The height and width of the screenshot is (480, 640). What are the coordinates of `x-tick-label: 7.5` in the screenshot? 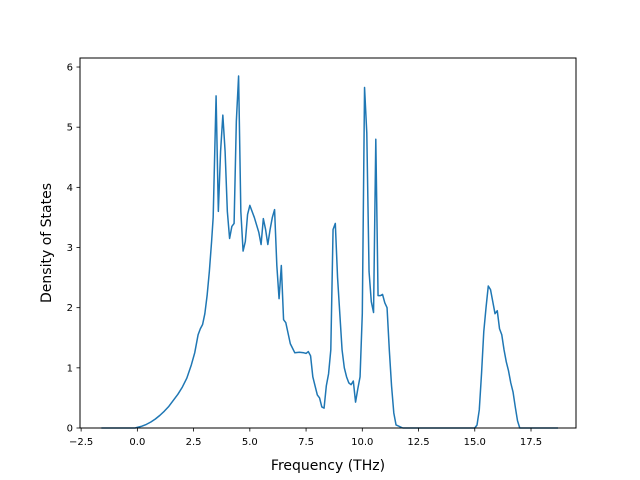 It's located at (306, 442).